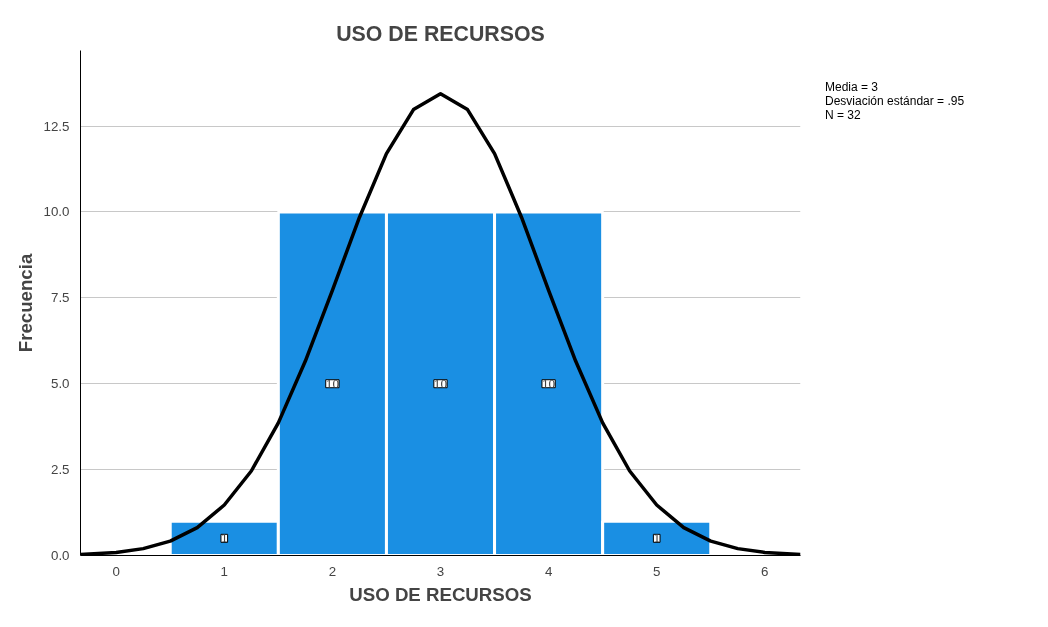 This screenshot has height=627, width=1048. What do you see at coordinates (765, 571) in the screenshot?
I see `x-tick-label: 6` at bounding box center [765, 571].